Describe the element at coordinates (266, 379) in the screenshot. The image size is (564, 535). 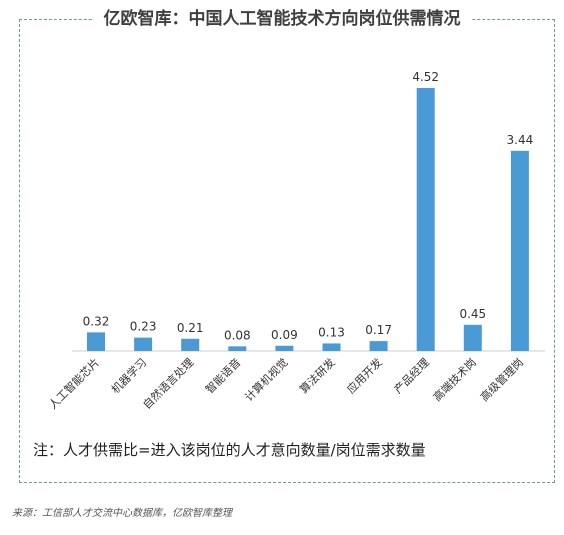
I see `category-label-5: 计算机视觉` at that location.